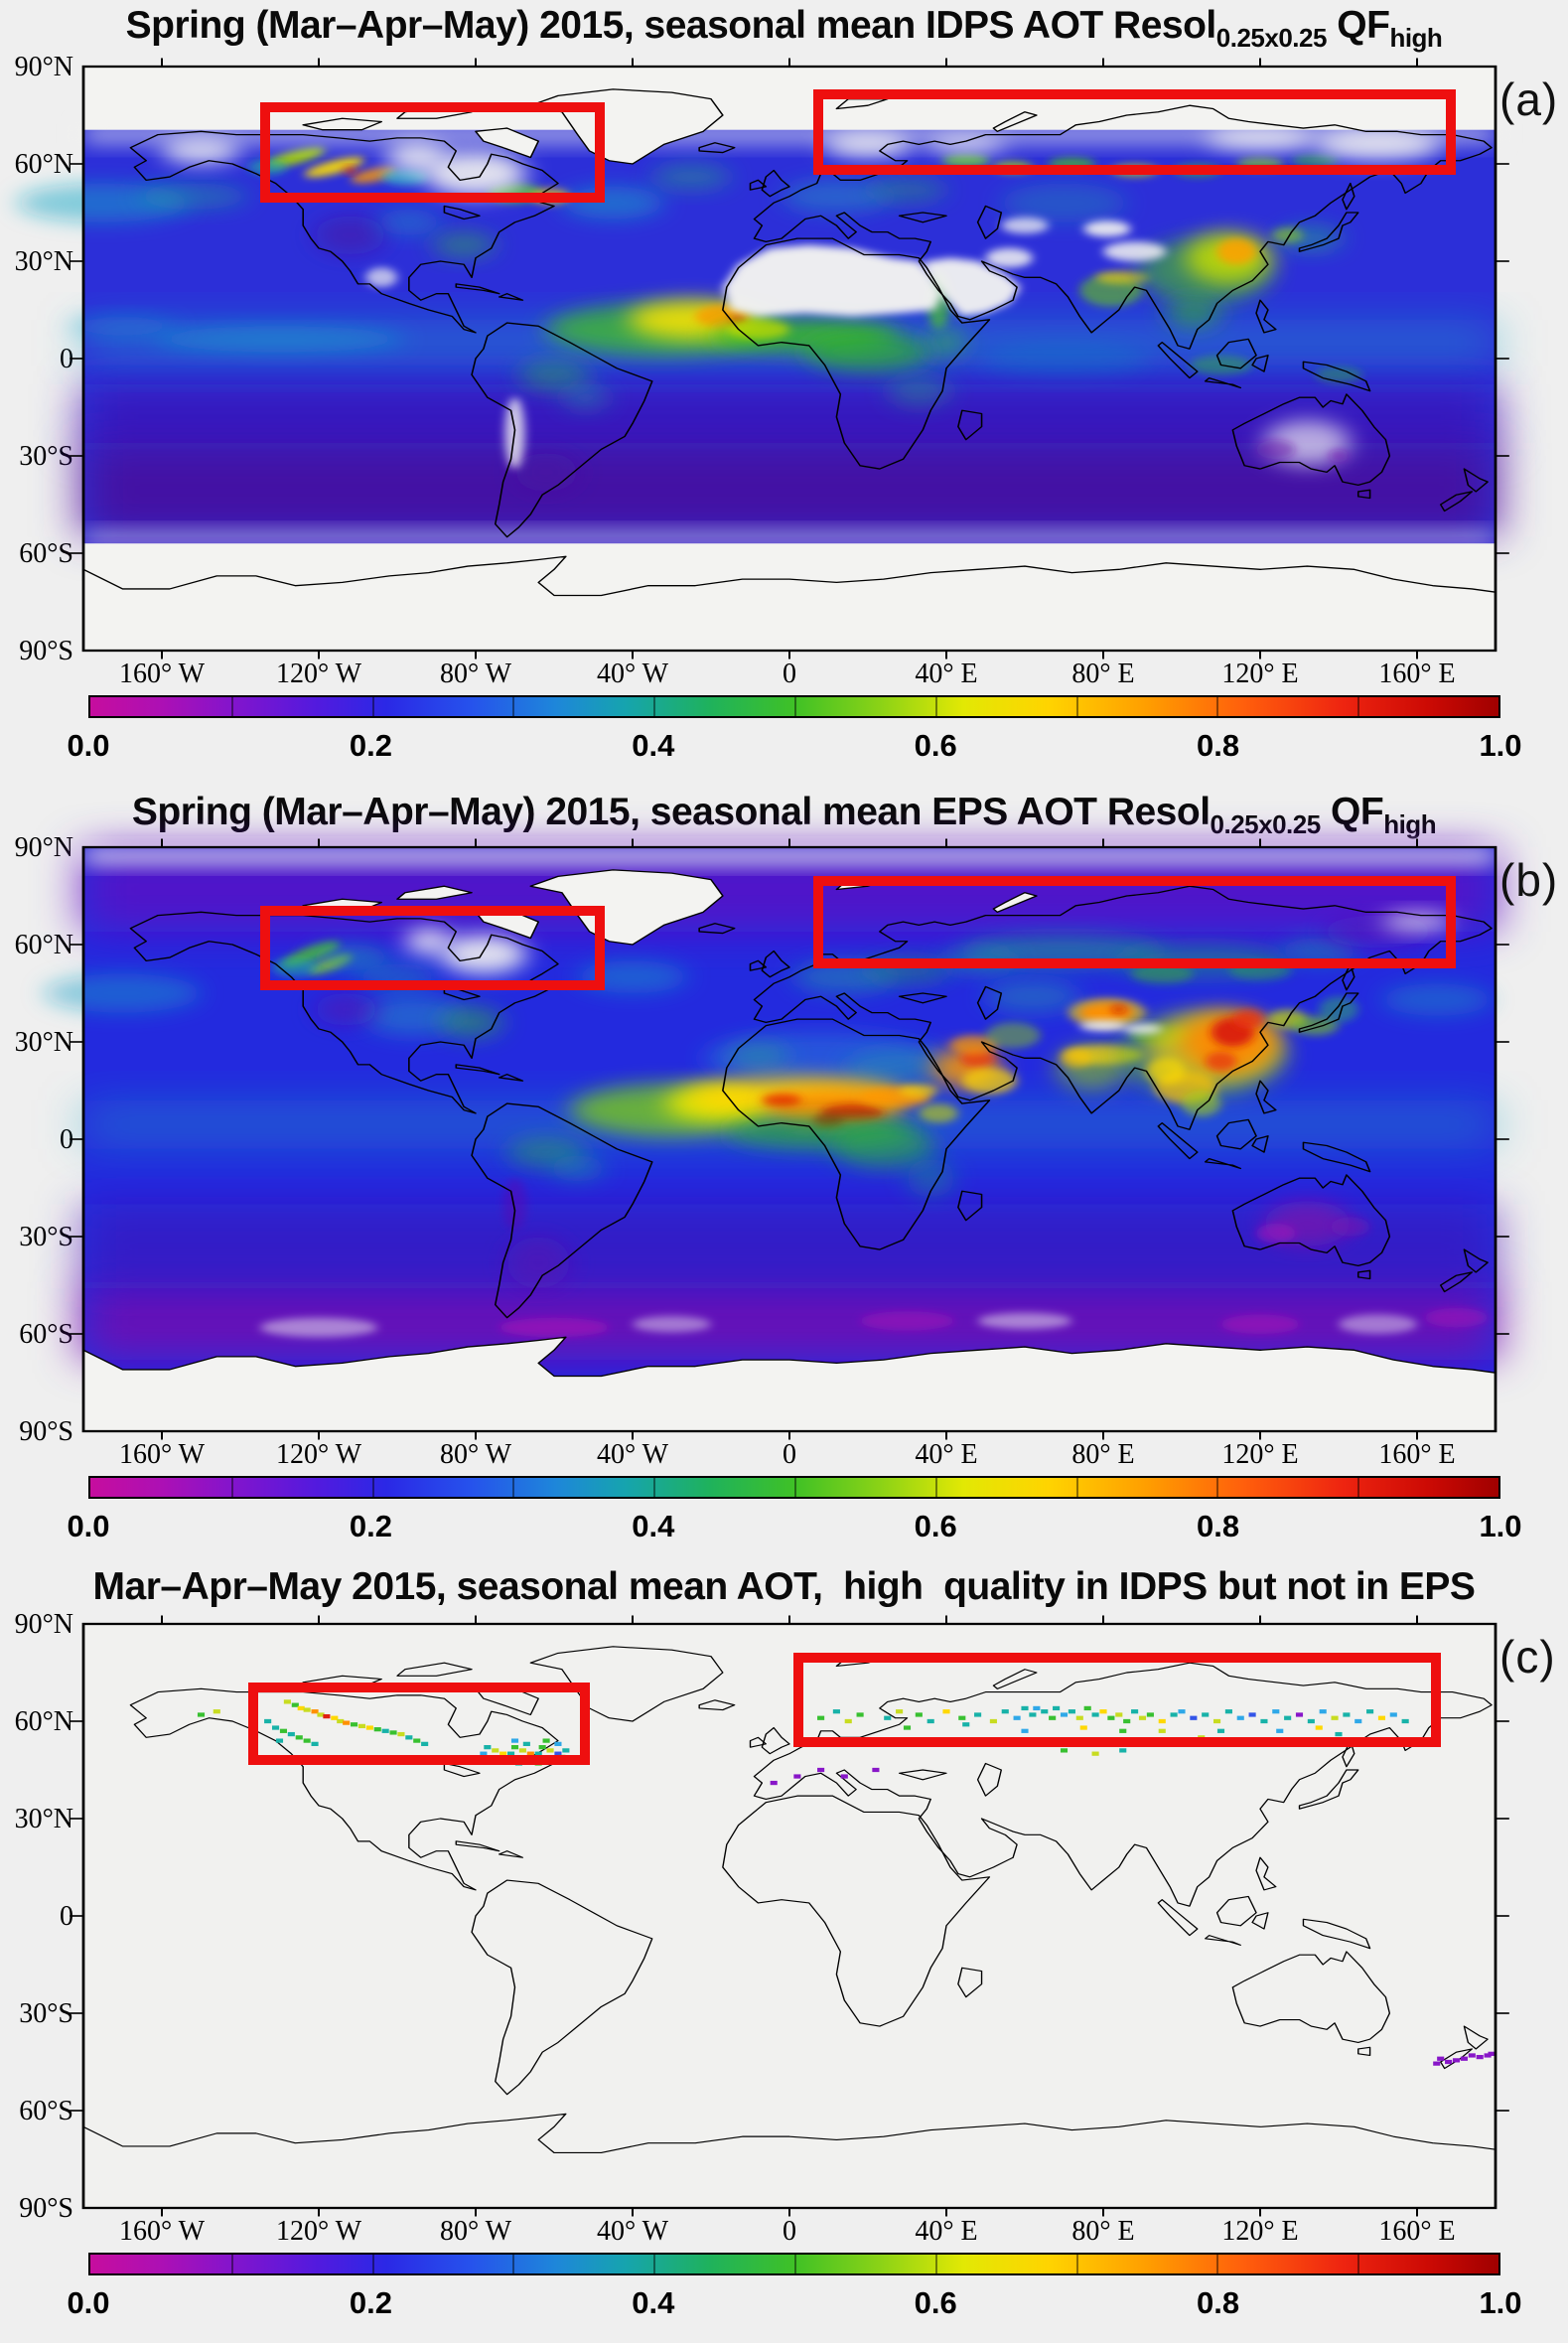 Image resolution: width=1568 pixels, height=2343 pixels. Describe the element at coordinates (43, 261) in the screenshot. I see `lat-label: 30°N` at that location.